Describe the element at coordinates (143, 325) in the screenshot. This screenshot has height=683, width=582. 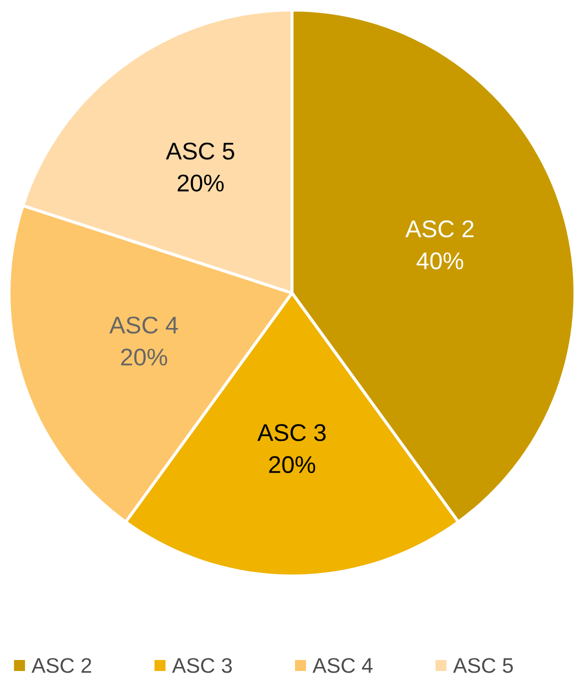
I see `slice-label: ASC 4` at that location.